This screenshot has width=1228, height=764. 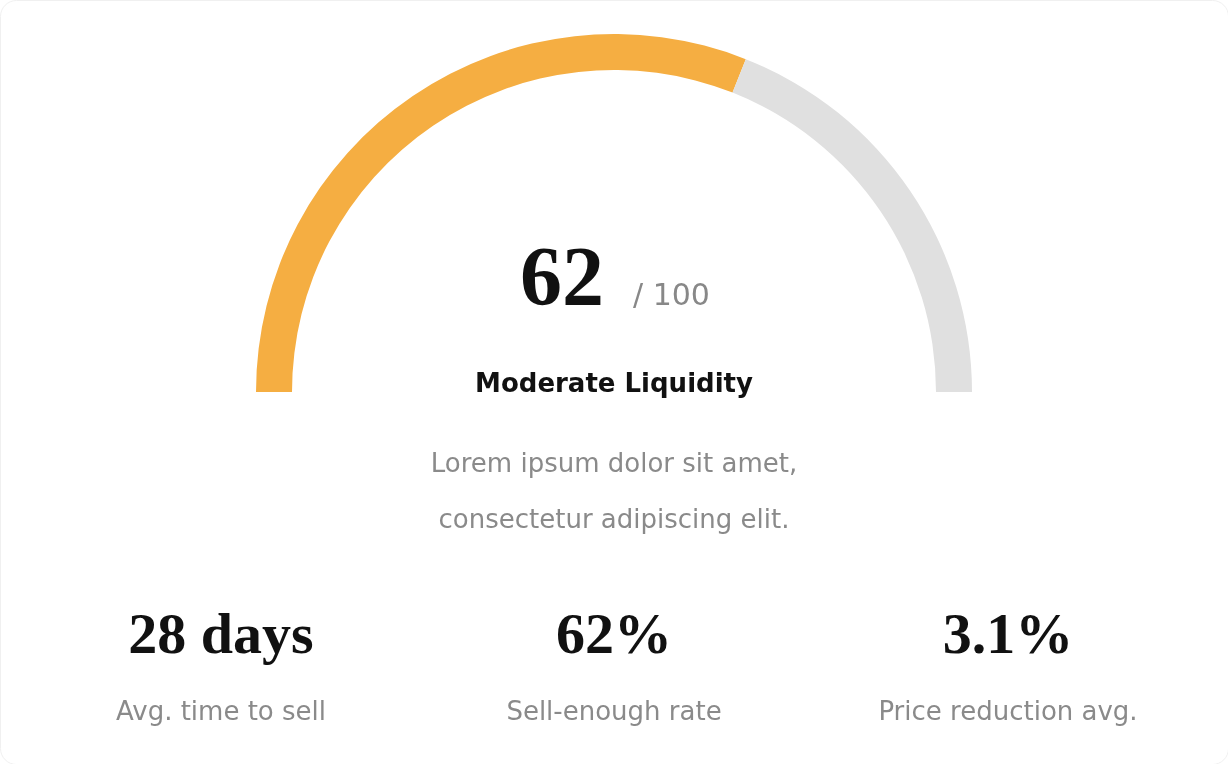 What do you see at coordinates (614, 519) in the screenshot?
I see `text: consectetur adipiscing elit.` at bounding box center [614, 519].